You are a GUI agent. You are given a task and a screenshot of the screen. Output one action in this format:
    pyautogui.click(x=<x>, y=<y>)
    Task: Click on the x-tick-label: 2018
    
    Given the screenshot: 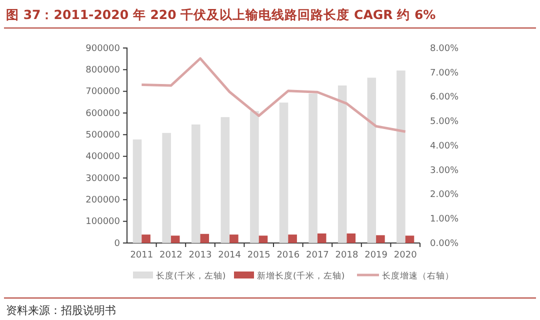 What is the action you would take?
    pyautogui.click(x=346, y=255)
    